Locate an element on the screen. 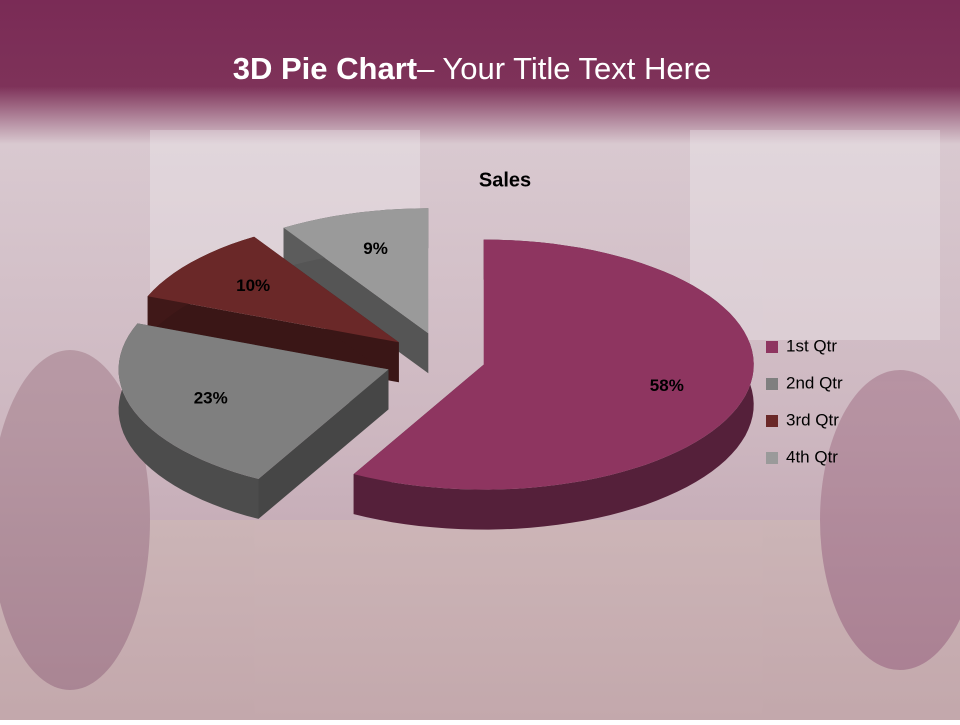  data-label: 10% is located at coordinates (253, 285).